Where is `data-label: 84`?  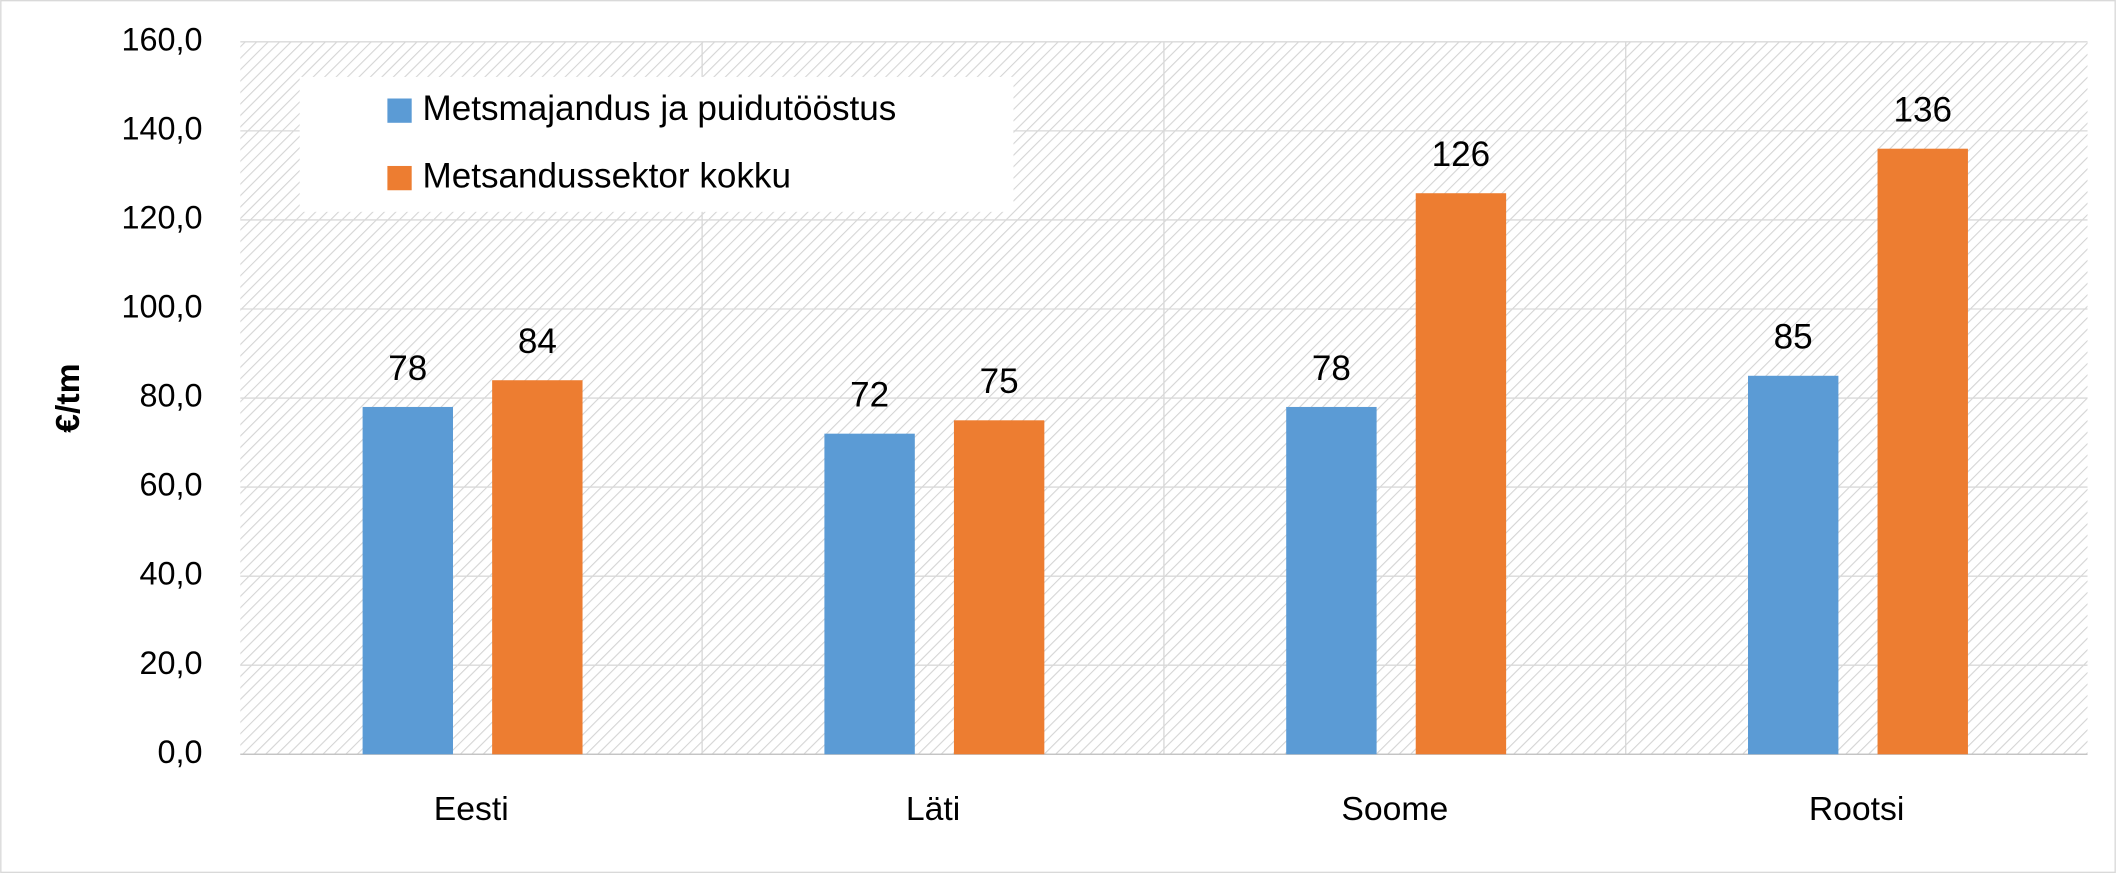
data-label: 84 is located at coordinates (537, 341).